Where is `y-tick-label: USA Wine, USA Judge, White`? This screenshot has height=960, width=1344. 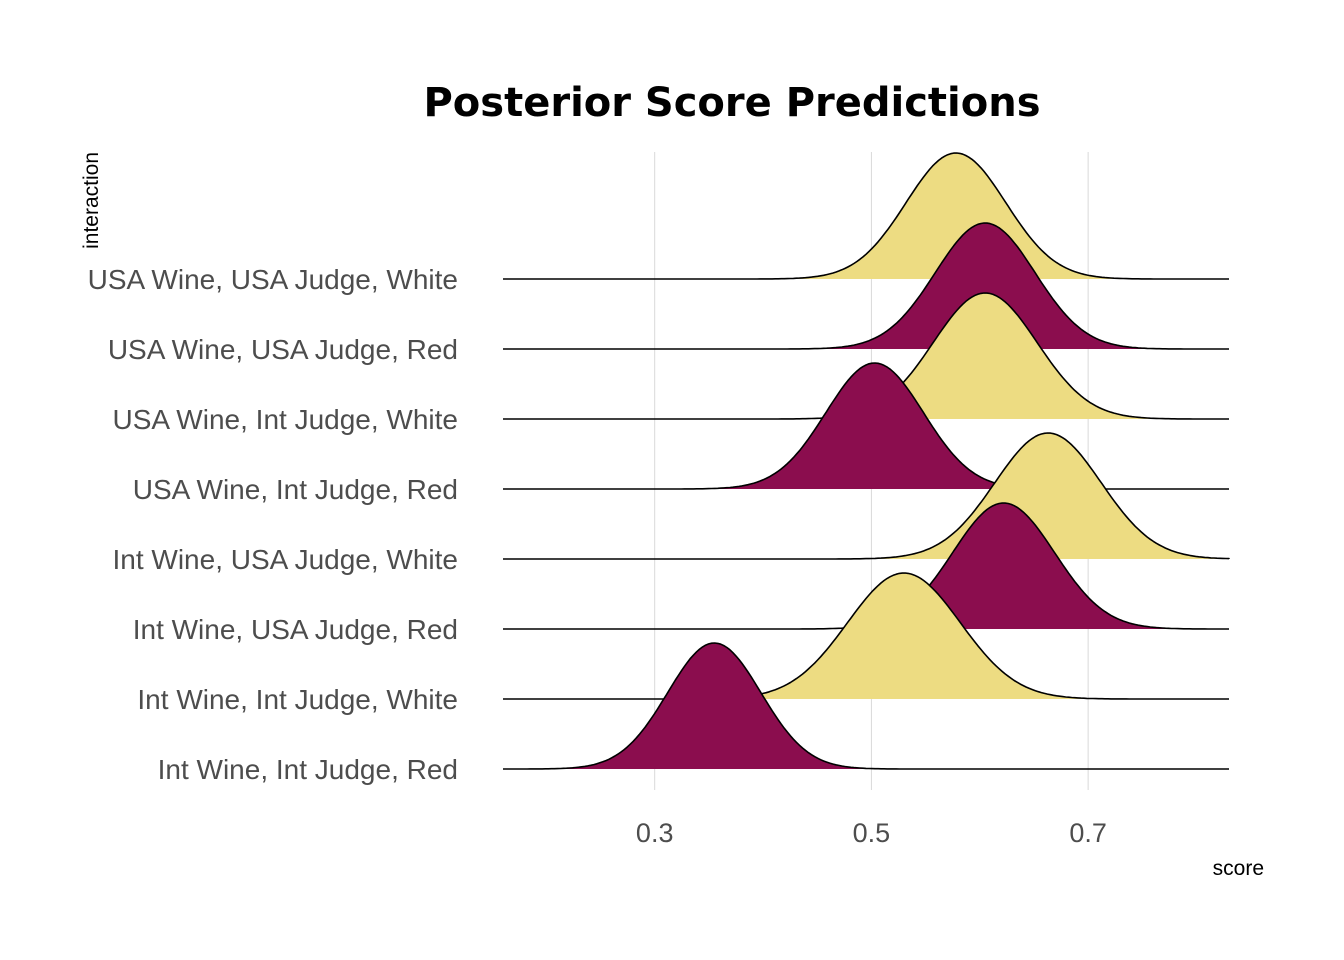
y-tick-label: USA Wine, USA Judge, White is located at coordinates (273, 279).